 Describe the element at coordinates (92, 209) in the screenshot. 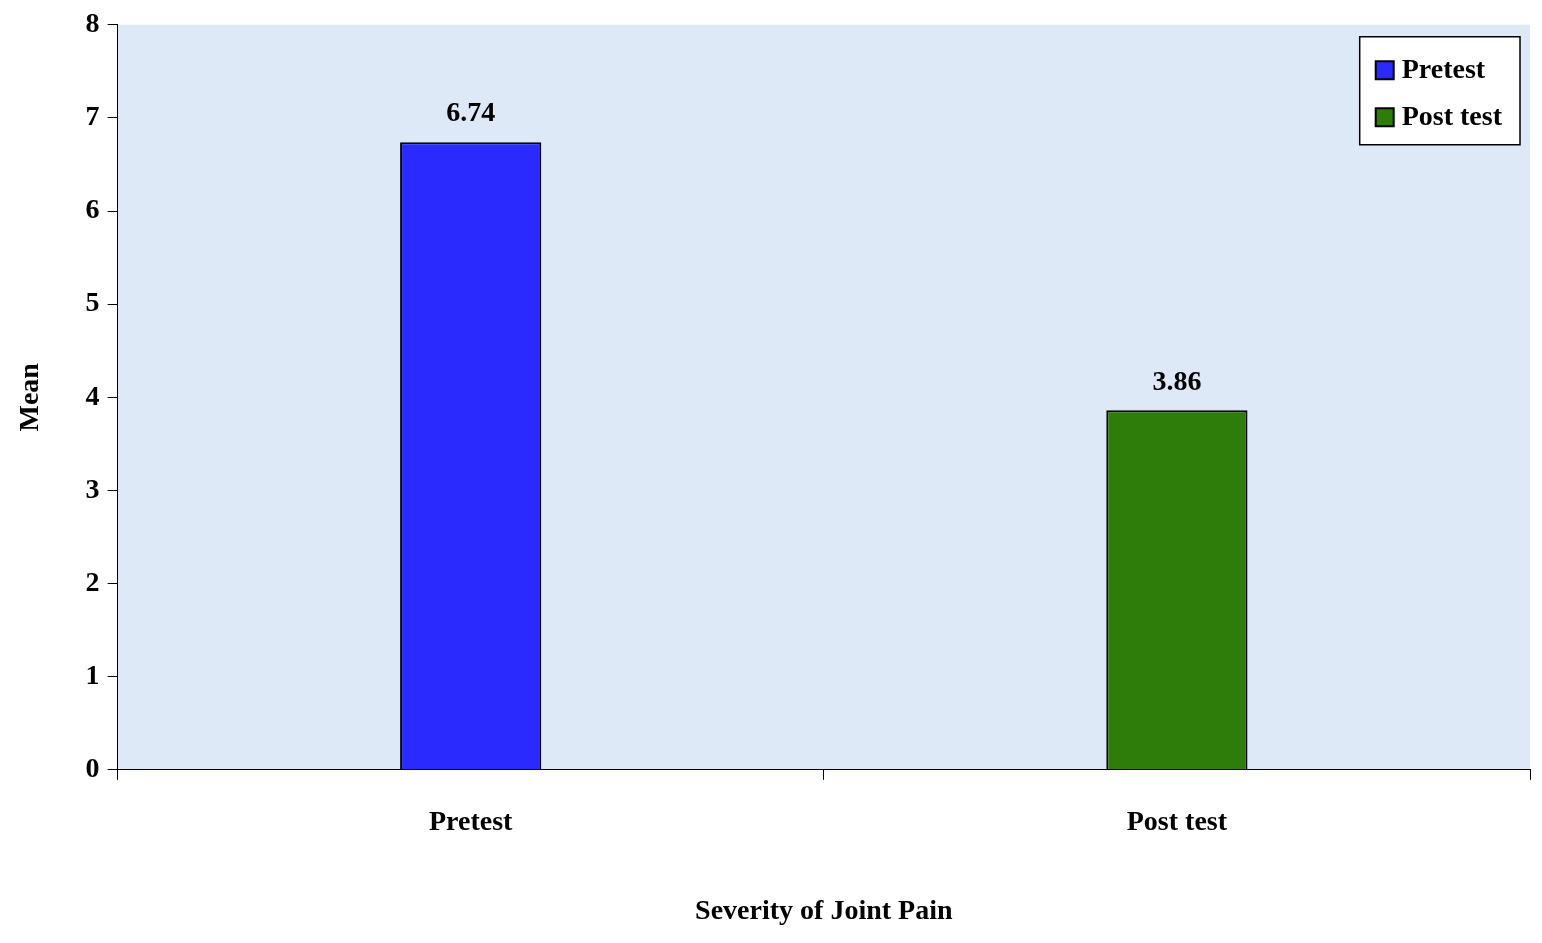

I see `y-tick-label: 6` at that location.